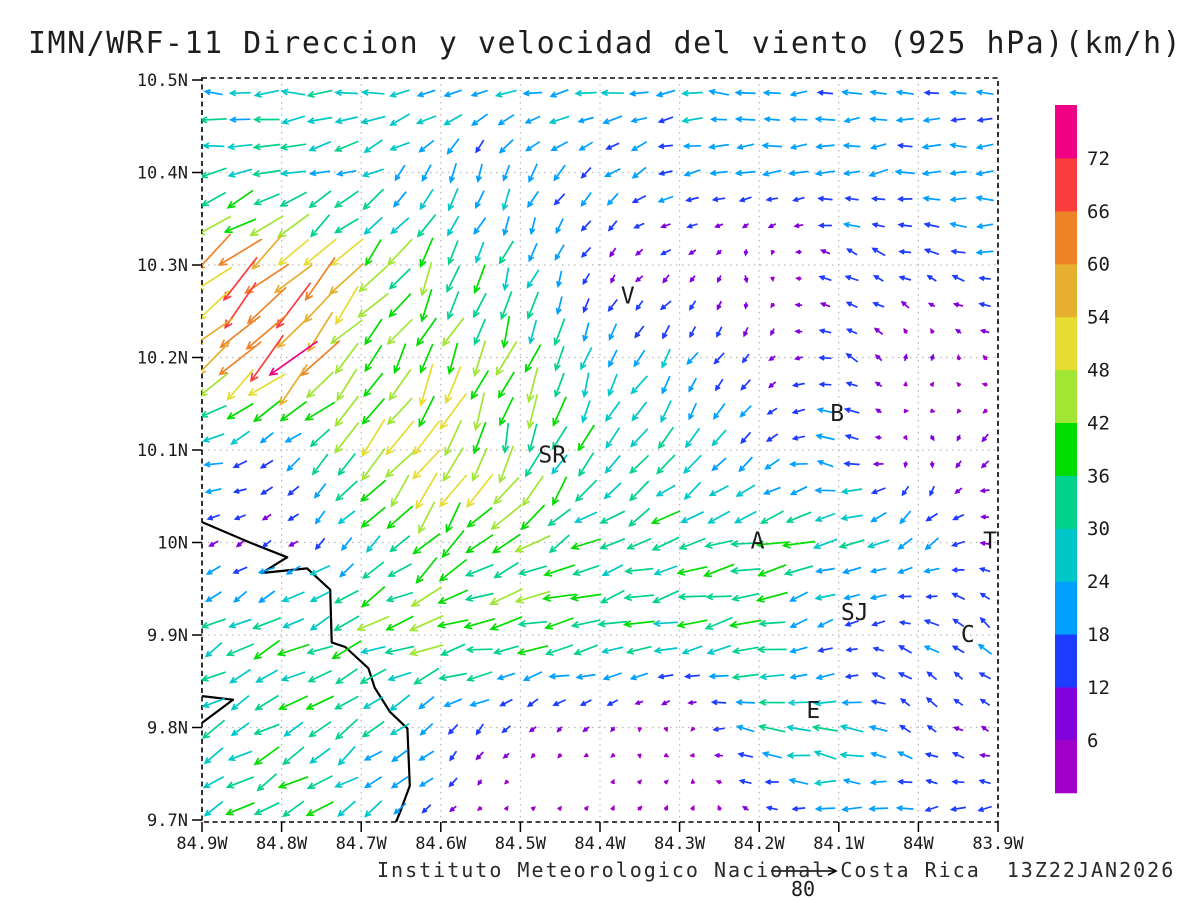 This screenshot has width=1200, height=900. Describe the element at coordinates (162, 174) in the screenshot. I see `lat-tick-label: 10.4N` at that location.